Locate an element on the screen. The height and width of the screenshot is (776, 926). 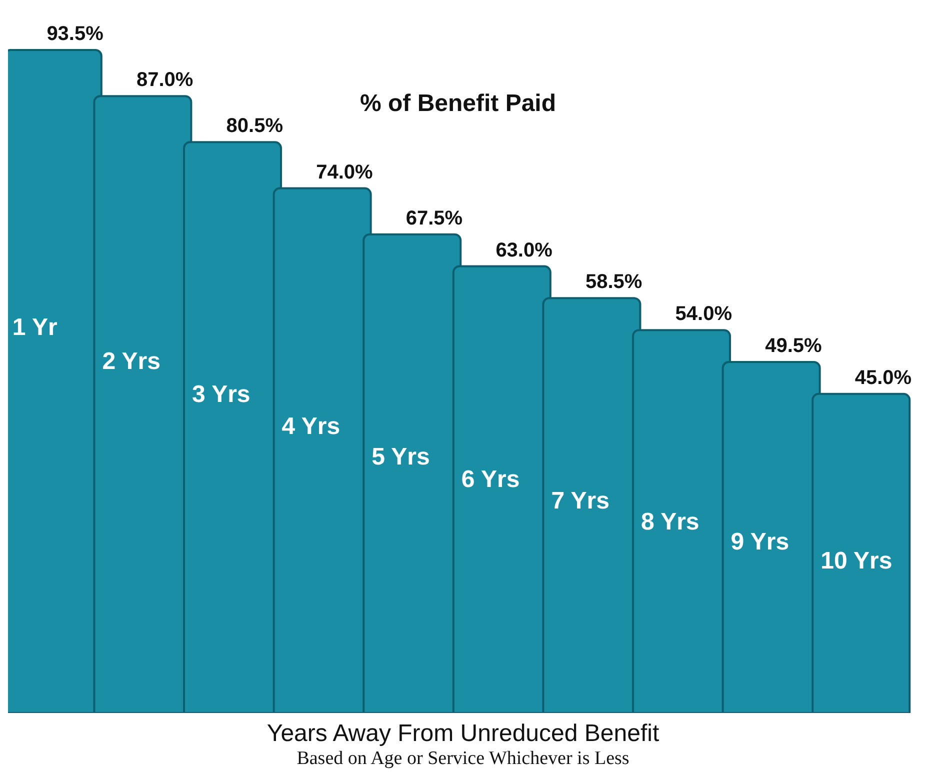
data-label: 54.0% is located at coordinates (703, 314).